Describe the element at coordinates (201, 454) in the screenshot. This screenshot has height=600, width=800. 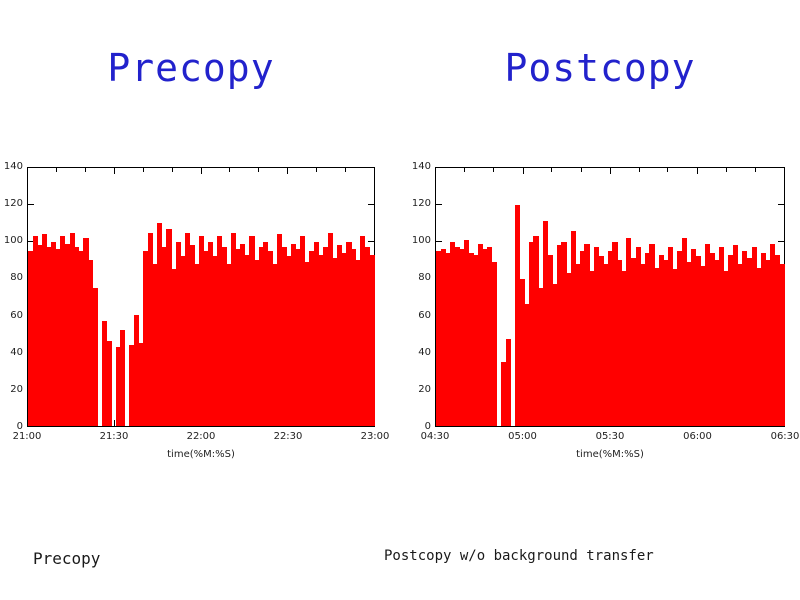
I see `precopy-x-axis-label: time(%M:%S)` at that location.